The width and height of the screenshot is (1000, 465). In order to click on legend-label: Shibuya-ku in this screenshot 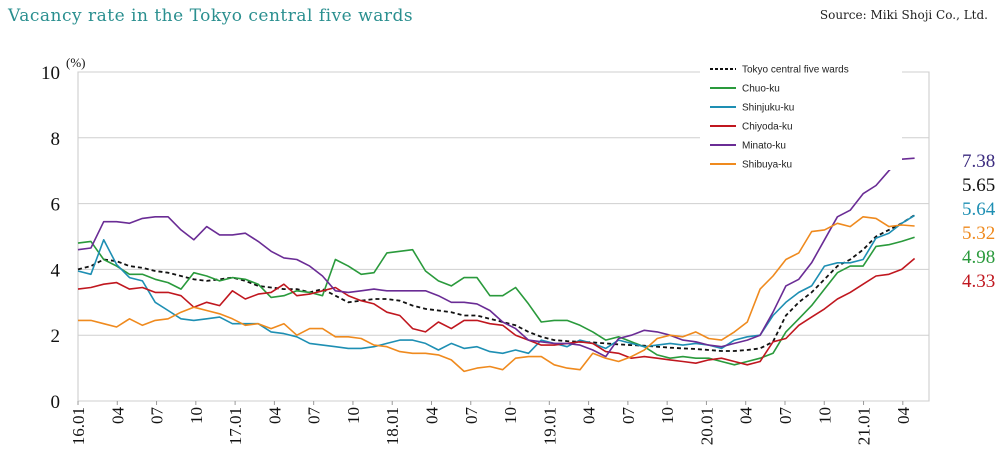, I will do `click(767, 165)`.